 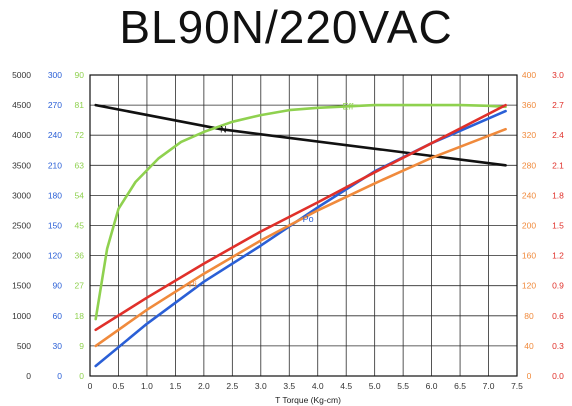 I want to click on y-tick-label-current: 0.6, so click(x=558, y=316).